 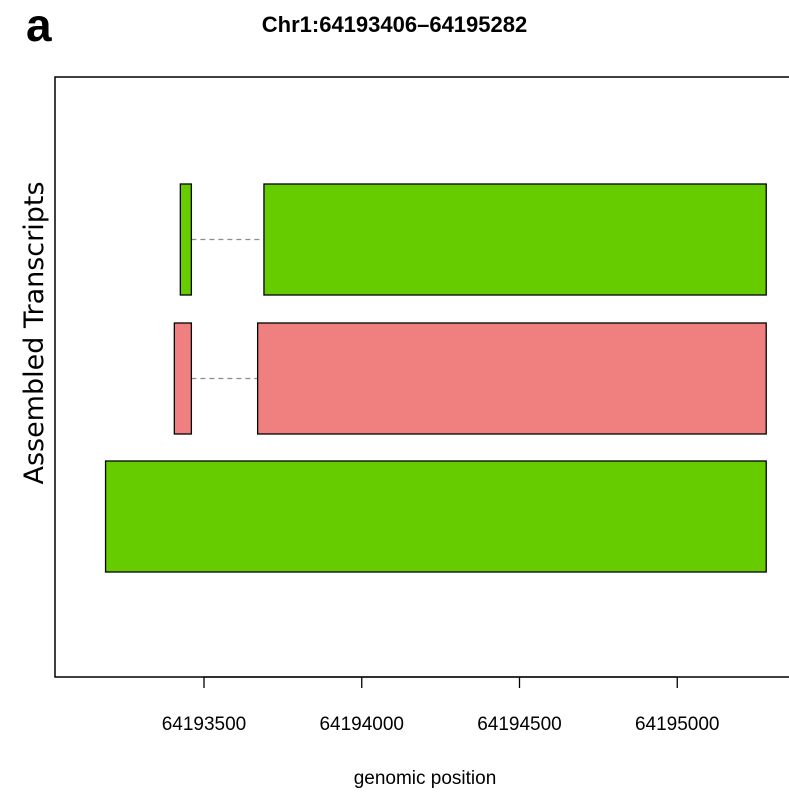 I want to click on x-tick-label: 64194500, so click(x=519, y=724).